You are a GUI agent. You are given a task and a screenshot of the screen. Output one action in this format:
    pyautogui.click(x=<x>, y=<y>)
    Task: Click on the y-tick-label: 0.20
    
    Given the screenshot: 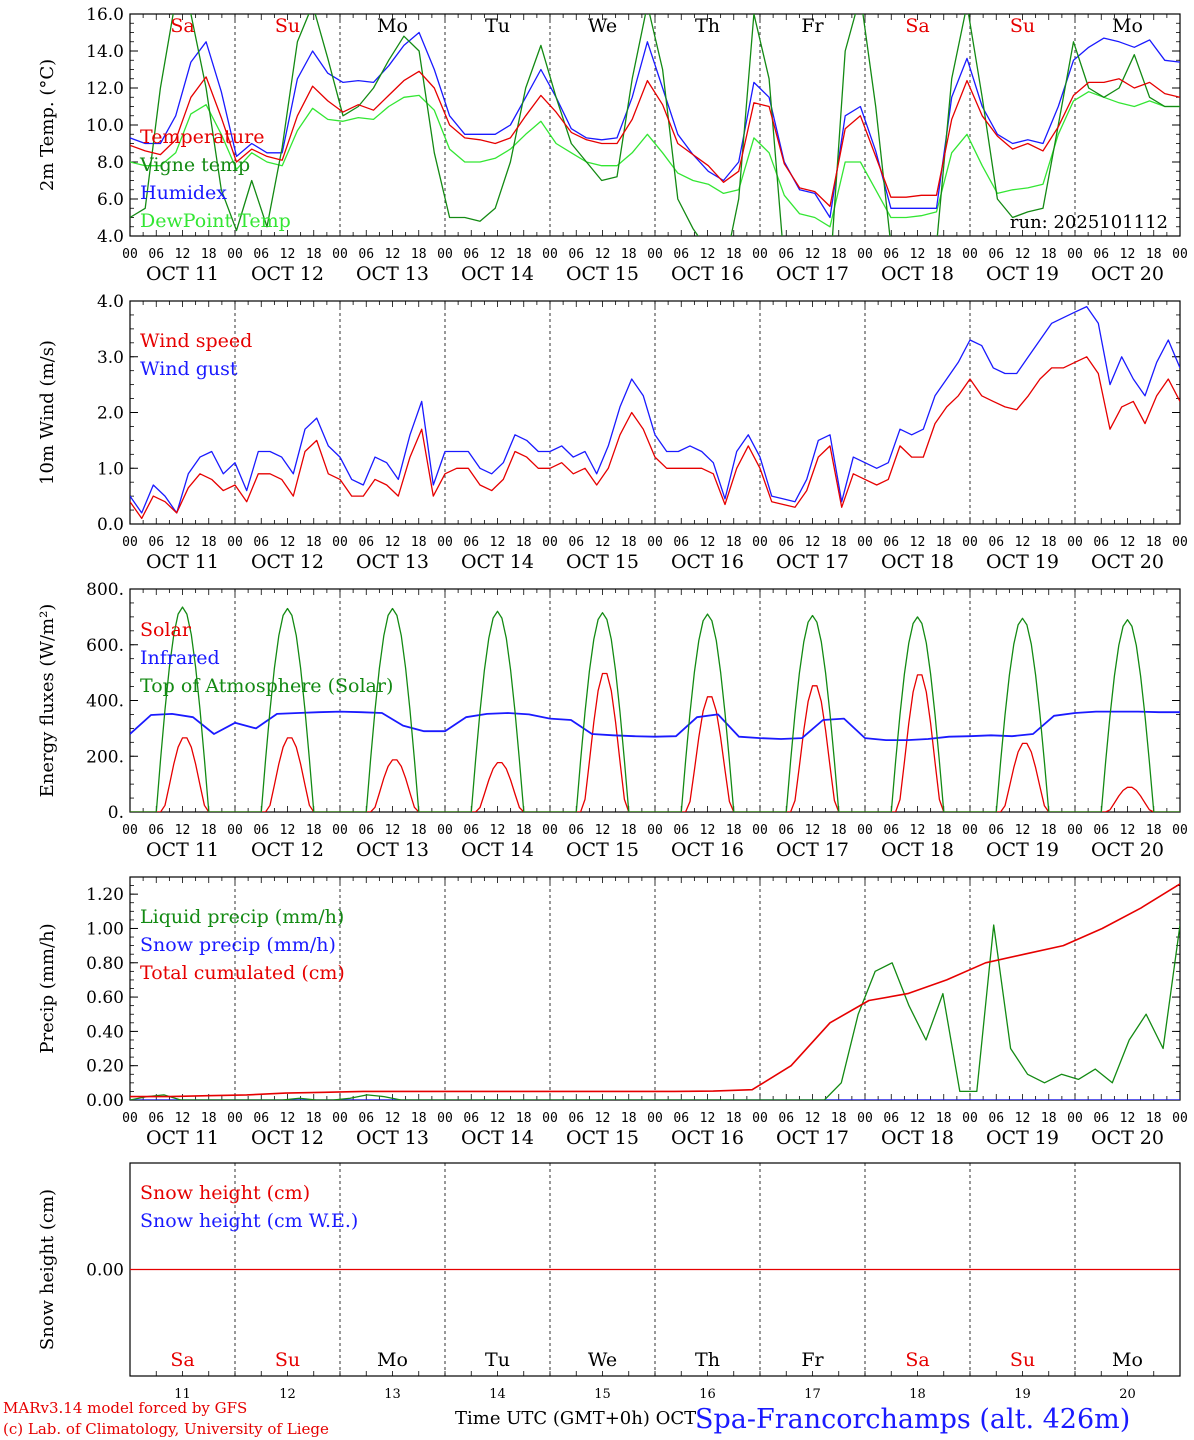 What is the action you would take?
    pyautogui.click(x=105, y=1067)
    